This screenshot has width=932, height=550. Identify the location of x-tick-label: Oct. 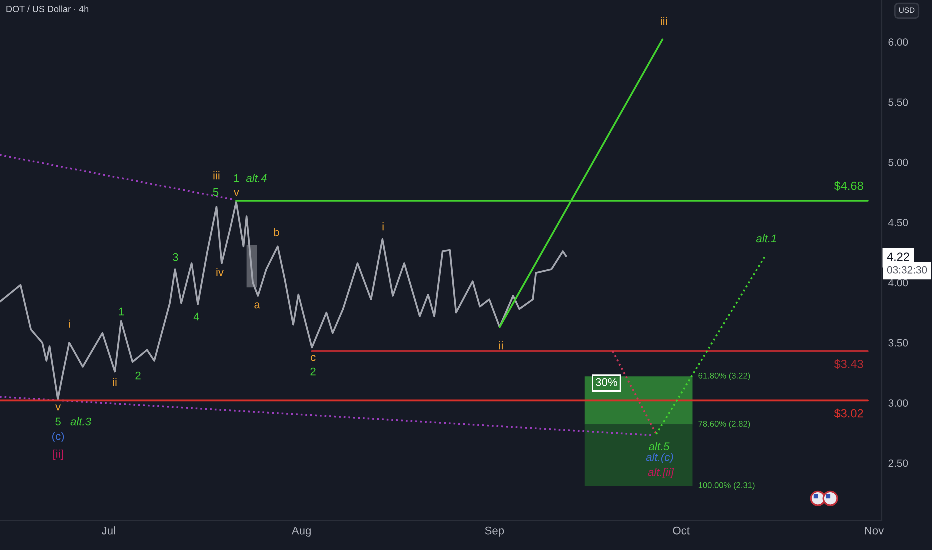
(681, 530).